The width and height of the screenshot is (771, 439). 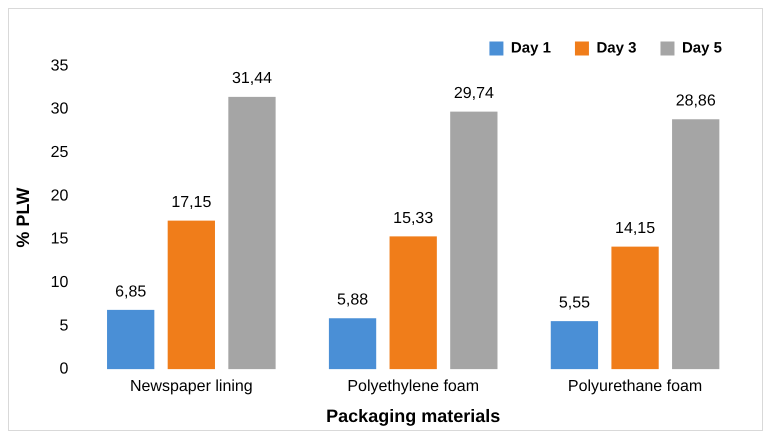 What do you see at coordinates (22, 218) in the screenshot?
I see `y-axis-title: % PLW` at bounding box center [22, 218].